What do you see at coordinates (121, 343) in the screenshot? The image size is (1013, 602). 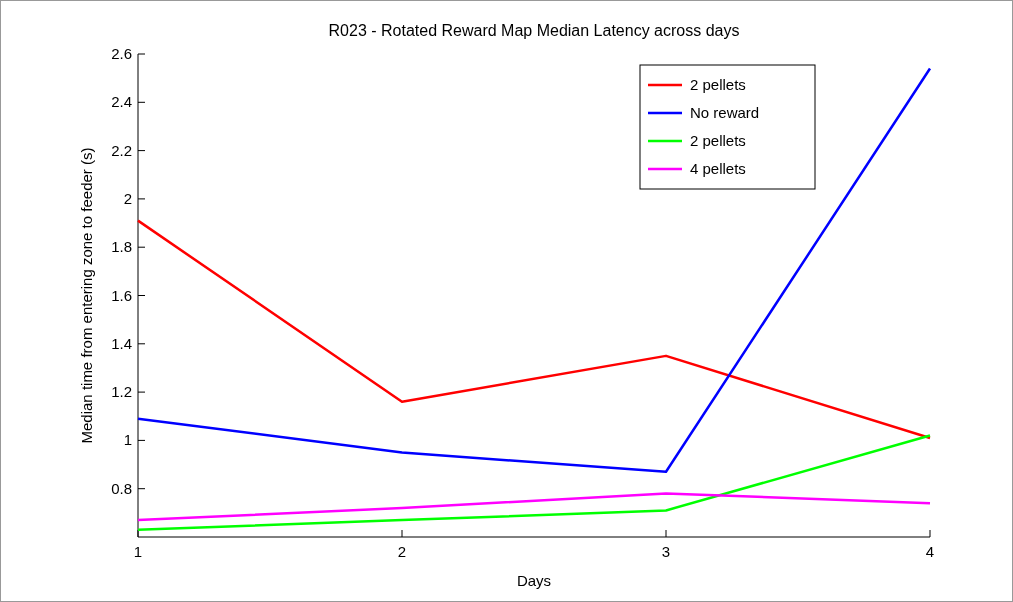 I see `y-tick-label: 1.4` at bounding box center [121, 343].